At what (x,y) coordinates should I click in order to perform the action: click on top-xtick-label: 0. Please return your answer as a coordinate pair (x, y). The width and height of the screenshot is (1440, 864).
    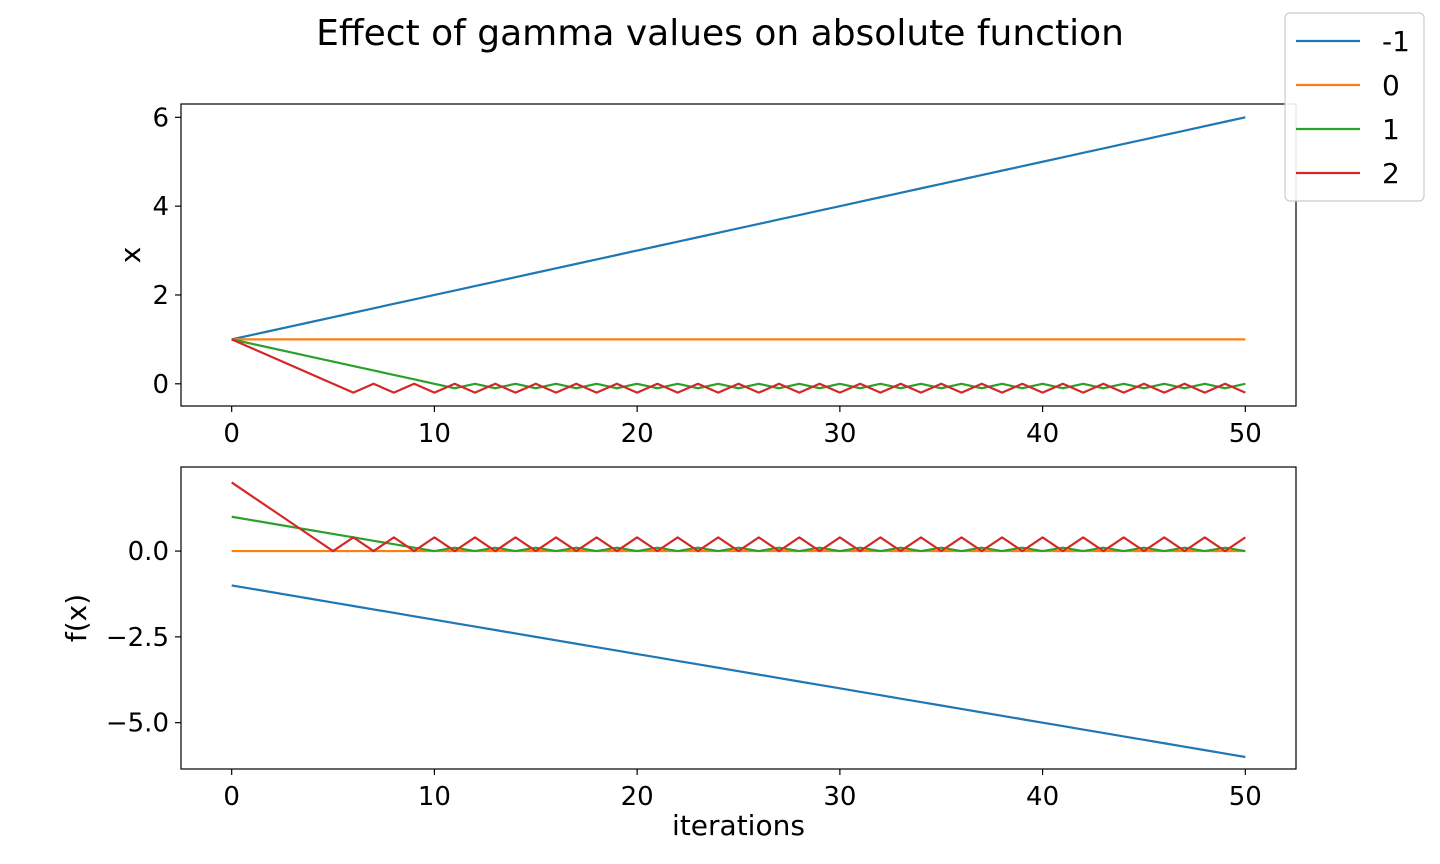
    Looking at the image, I should click on (231, 434).